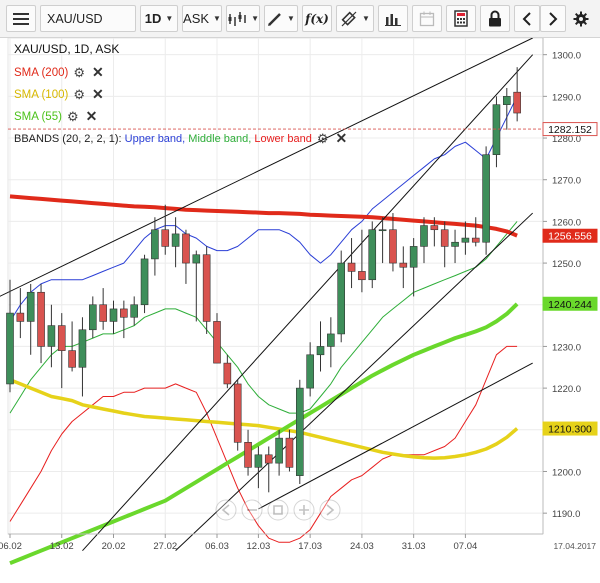 This screenshot has width=600, height=583. I want to click on lock-button, so click(495, 18).